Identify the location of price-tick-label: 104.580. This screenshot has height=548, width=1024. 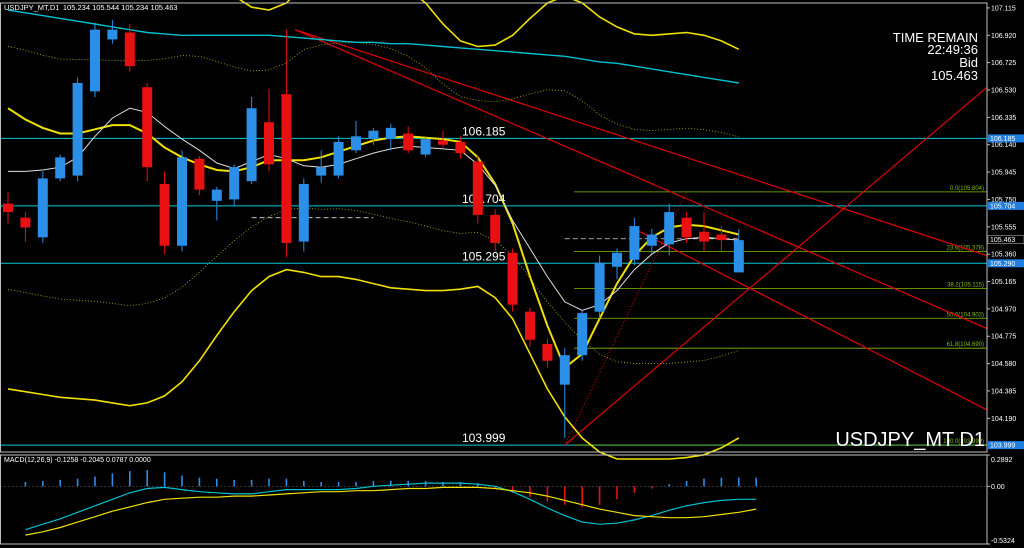
(1003, 364).